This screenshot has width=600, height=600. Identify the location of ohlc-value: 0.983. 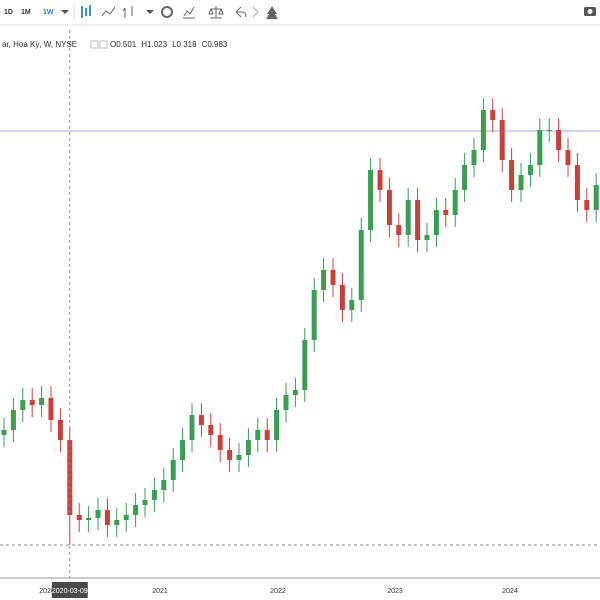
(217, 44).